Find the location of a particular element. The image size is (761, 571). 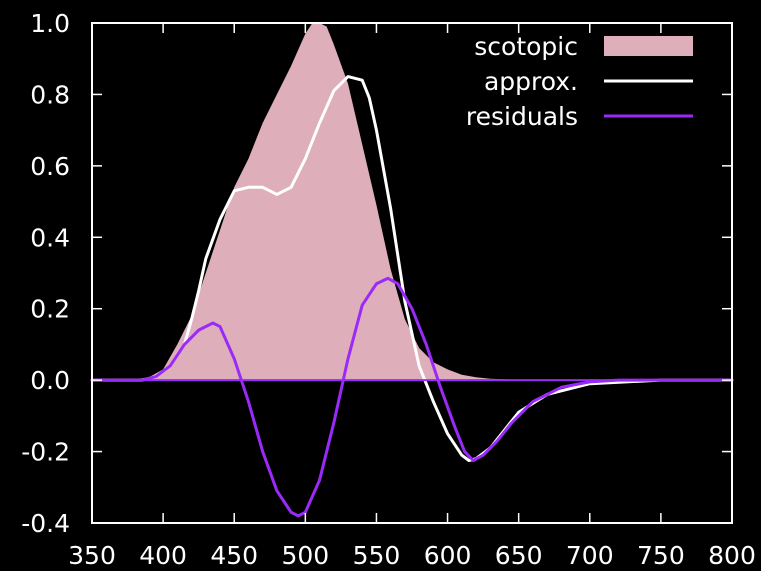

y-tick-label: 0.6 is located at coordinates (50, 166).